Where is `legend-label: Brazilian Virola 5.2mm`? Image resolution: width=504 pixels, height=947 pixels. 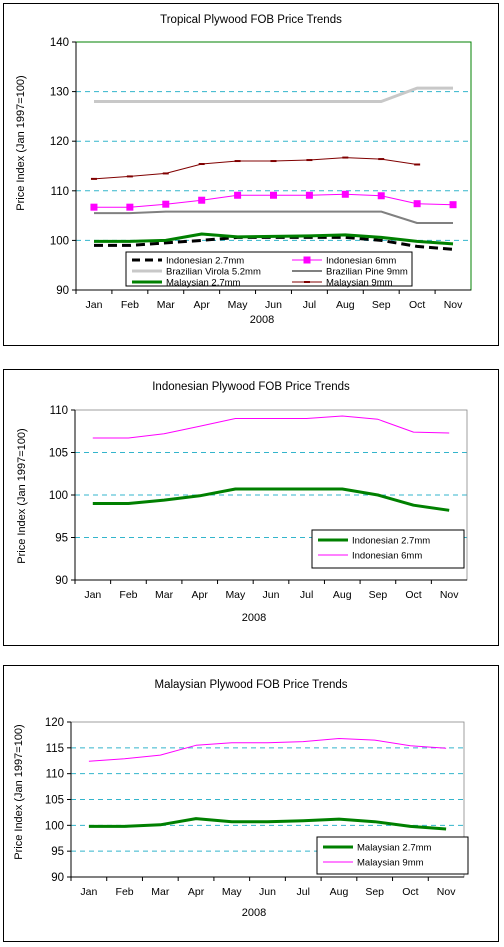 legend-label: Brazilian Virola 5.2mm is located at coordinates (213, 272).